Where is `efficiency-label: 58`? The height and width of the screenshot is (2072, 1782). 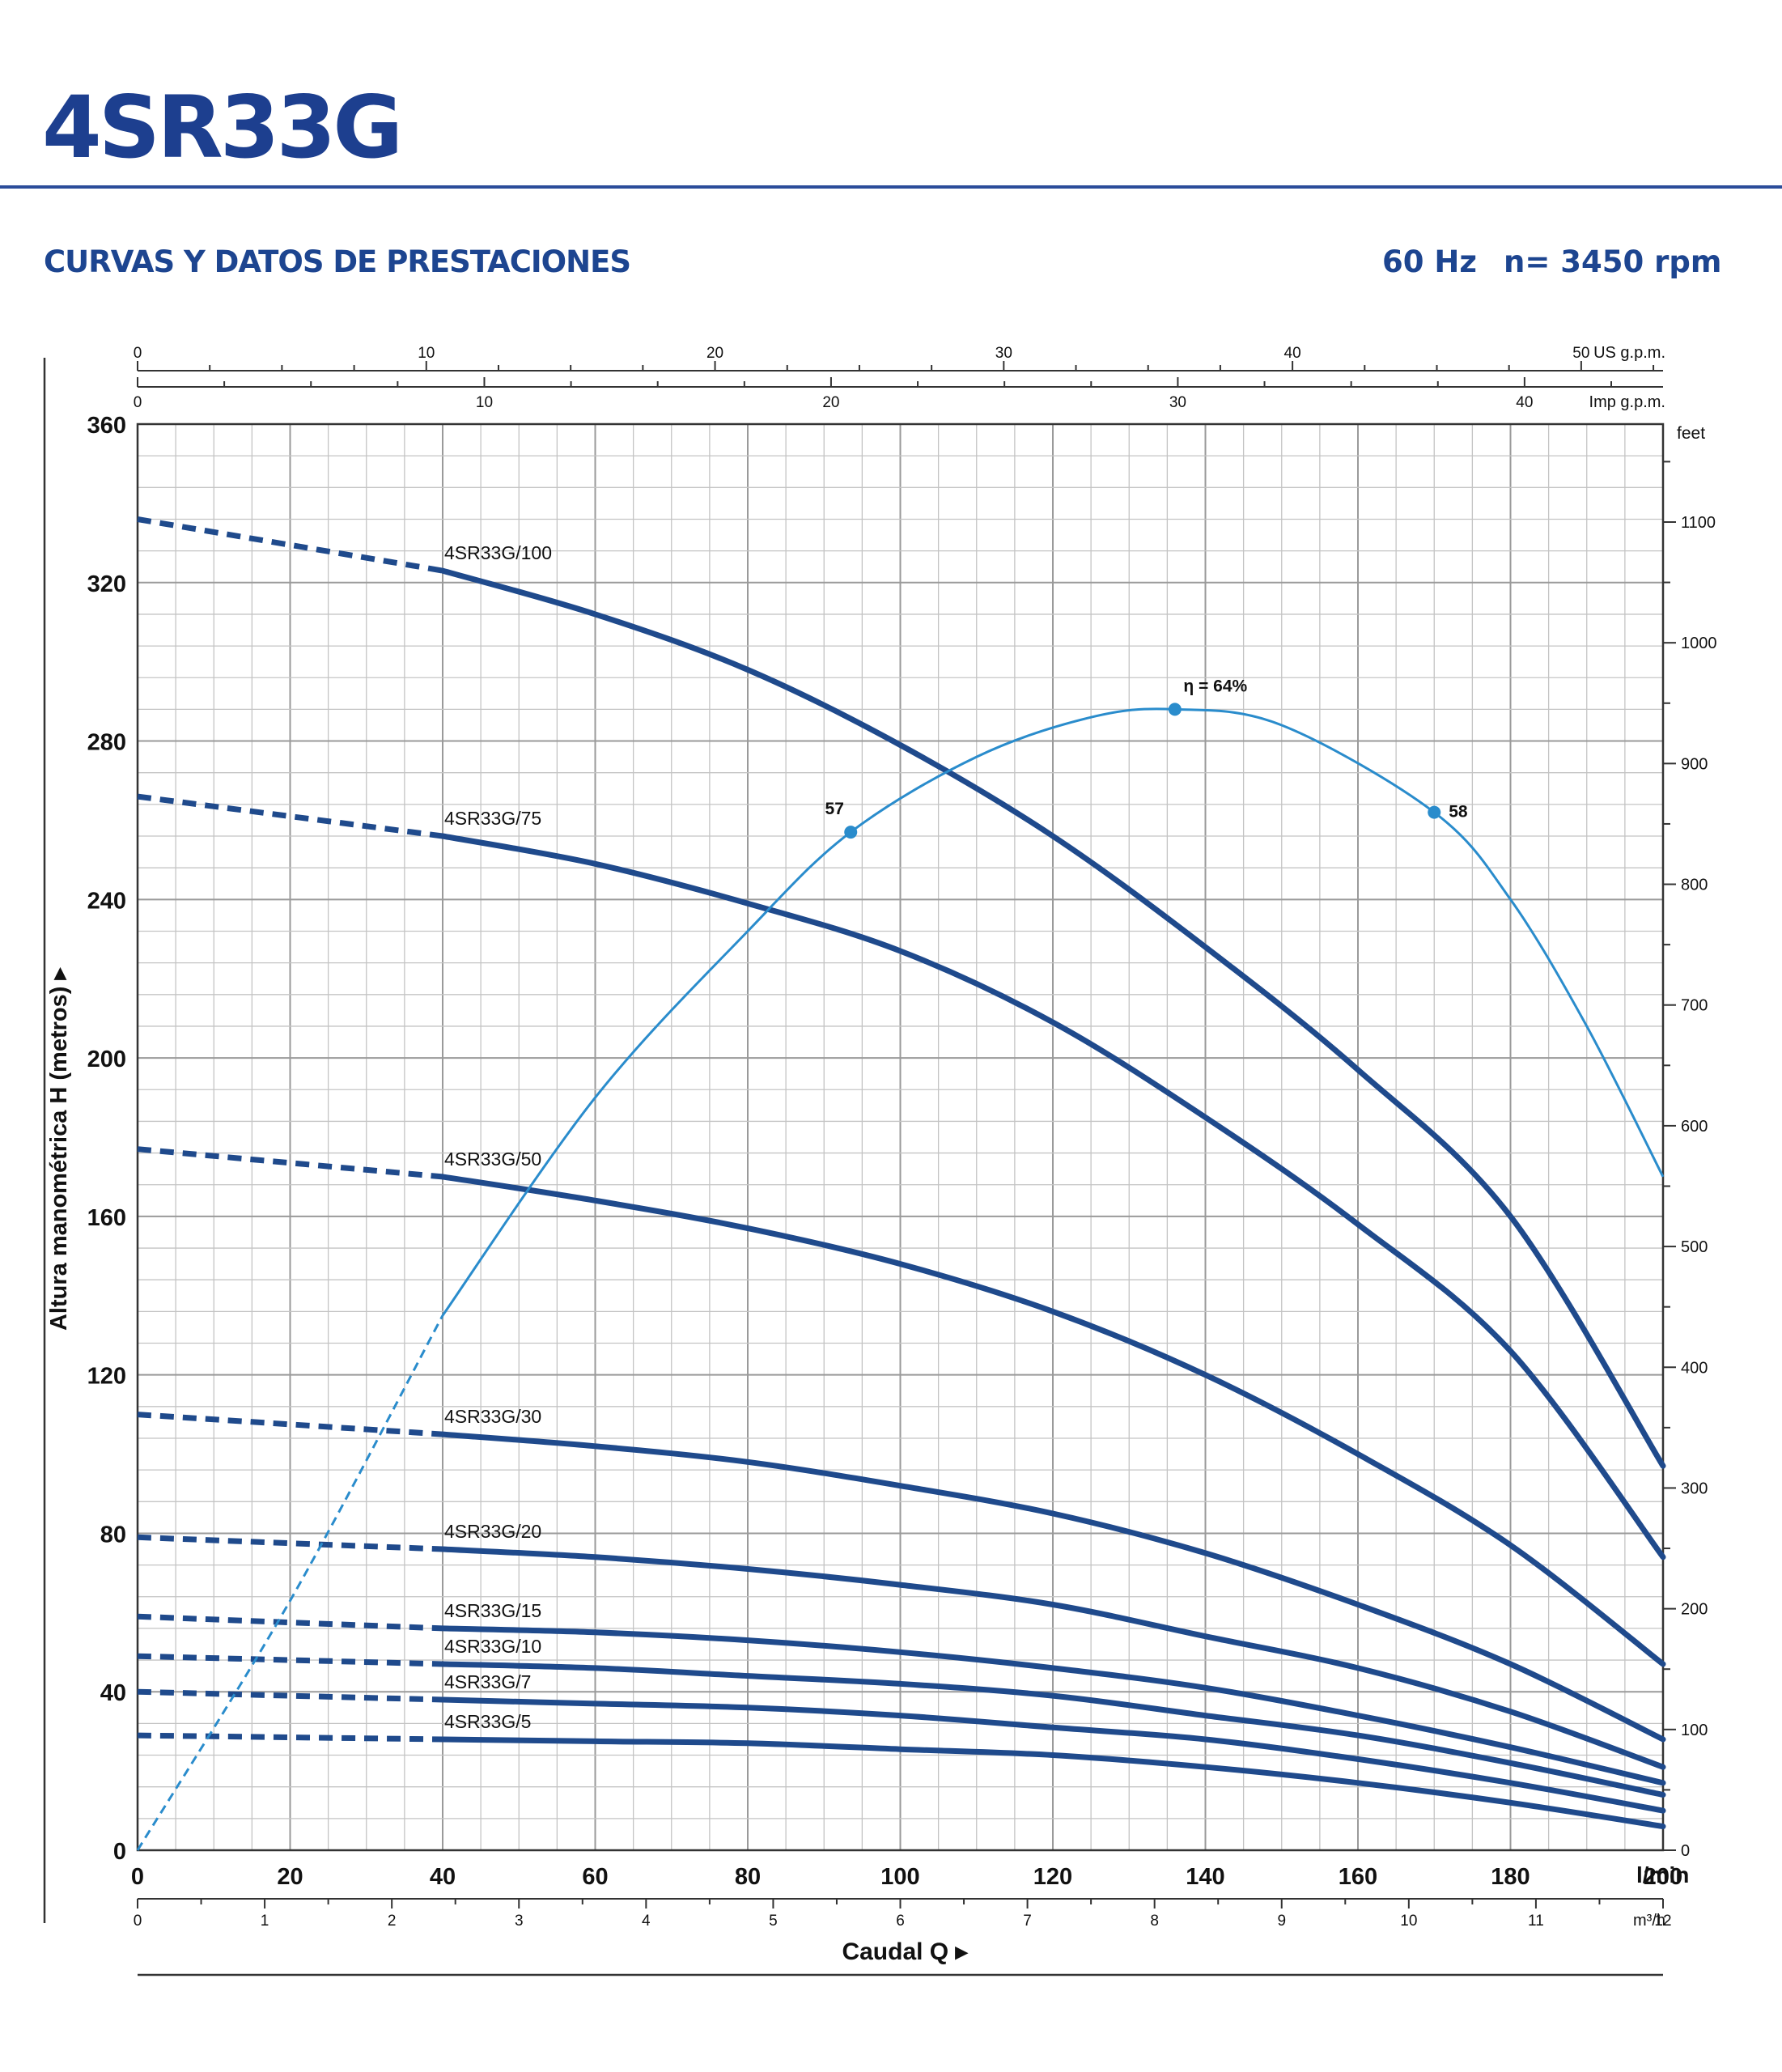
efficiency-label: 58 is located at coordinates (1458, 812).